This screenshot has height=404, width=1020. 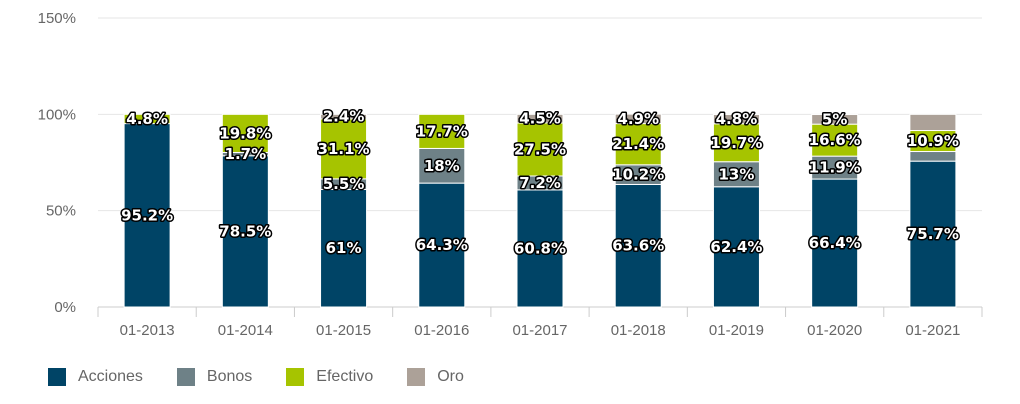 I want to click on legend-item: Efectivo, so click(x=329, y=377).